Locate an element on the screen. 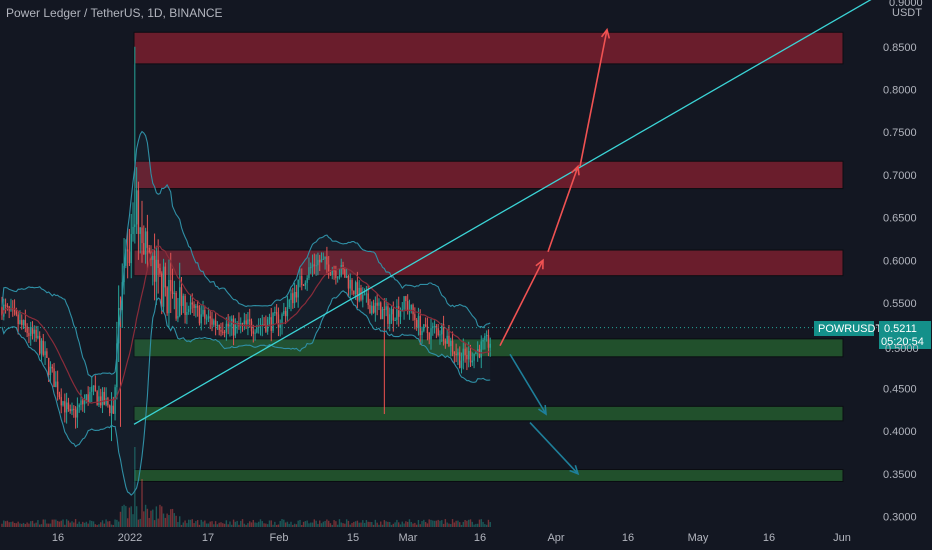  price-tag-countdown: 05:20:54 is located at coordinates (902, 342).